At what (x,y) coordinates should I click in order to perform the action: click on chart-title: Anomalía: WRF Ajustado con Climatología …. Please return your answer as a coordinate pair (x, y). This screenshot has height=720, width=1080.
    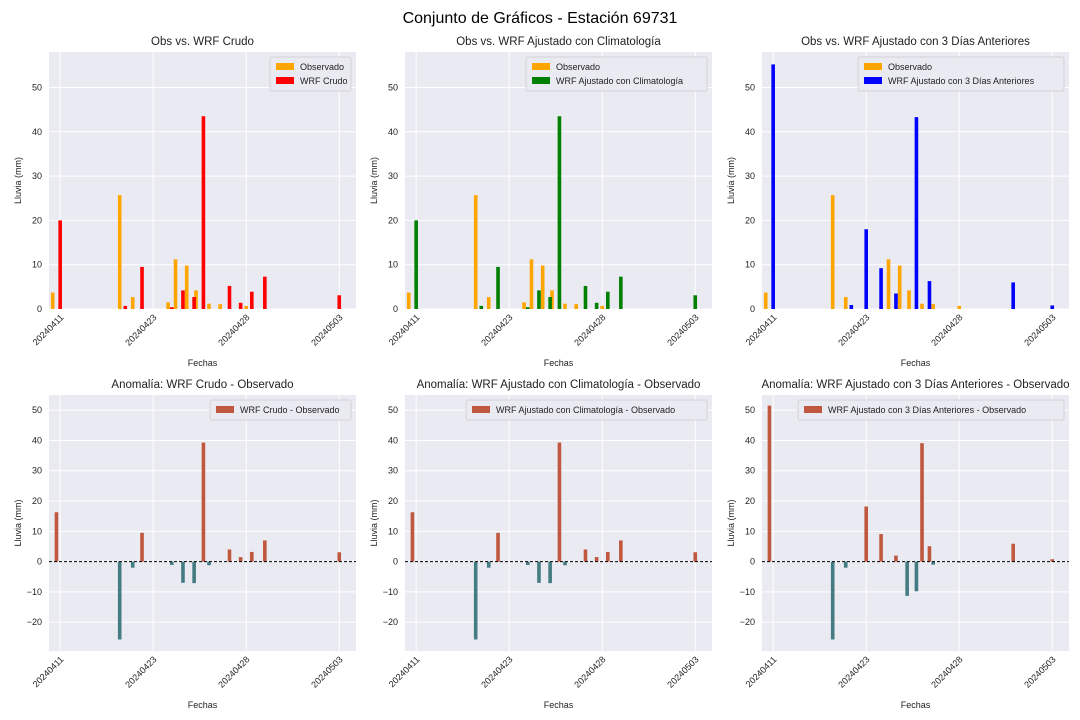
    Looking at the image, I should click on (559, 385).